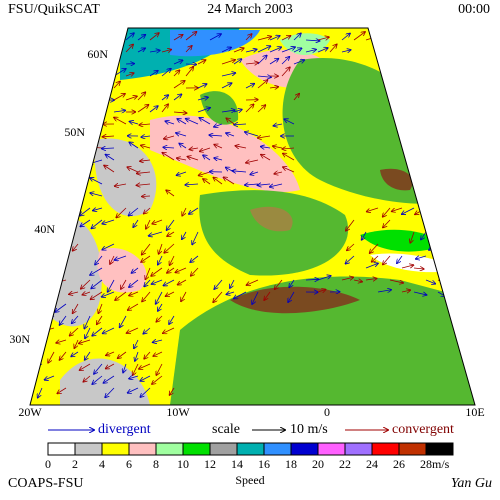  What do you see at coordinates (156, 464) in the screenshot?
I see `colorbar-label: 8` at bounding box center [156, 464].